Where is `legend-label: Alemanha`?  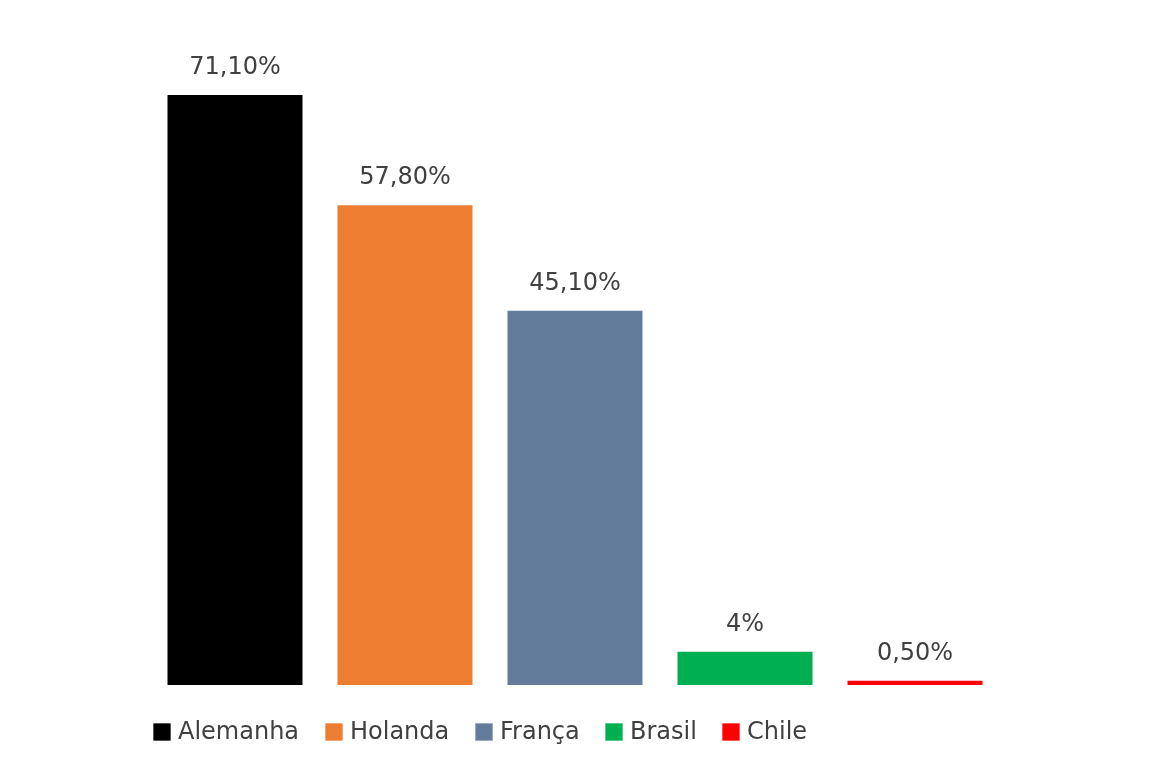
legend-label: Alemanha is located at coordinates (239, 731).